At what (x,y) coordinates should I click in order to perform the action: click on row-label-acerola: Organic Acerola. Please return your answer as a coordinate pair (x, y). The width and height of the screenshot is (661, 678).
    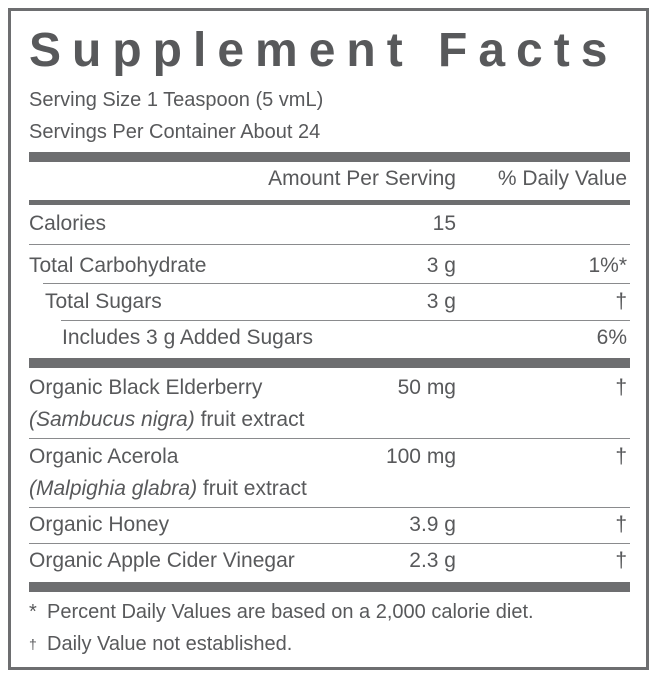
    Looking at the image, I should click on (104, 456).